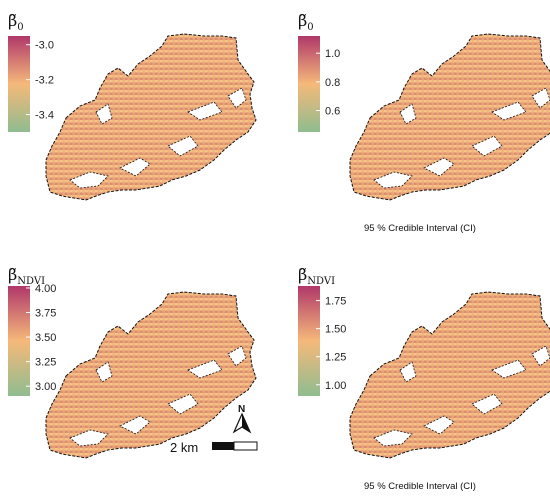 The image size is (550, 498). I want to click on legend-tick-label: 4.00, so click(45, 289).